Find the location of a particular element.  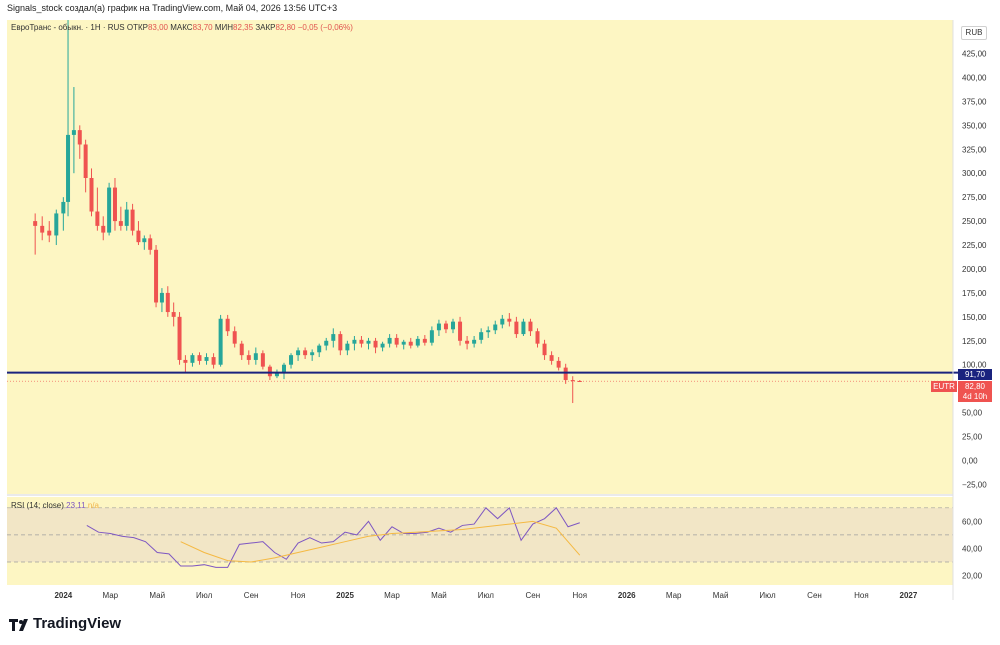

tradingview-logo-icon is located at coordinates (18, 625).